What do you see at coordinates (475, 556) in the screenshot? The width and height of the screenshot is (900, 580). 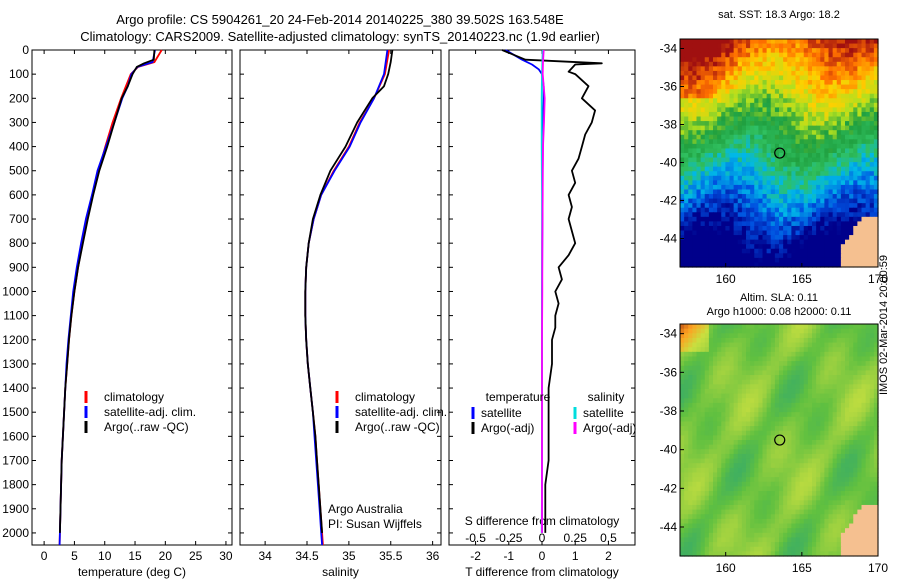 I see `differences-xtick-label: -2` at bounding box center [475, 556].